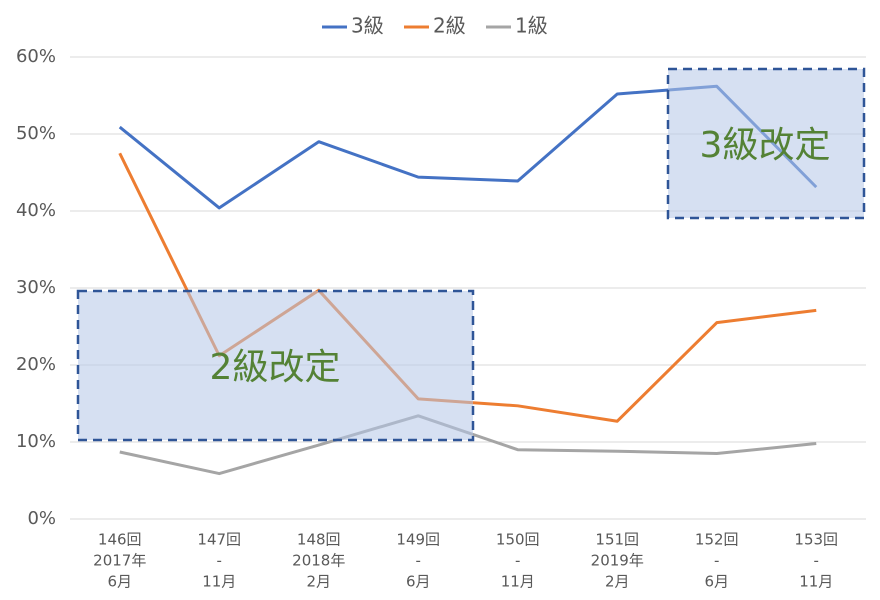 Image resolution: width=880 pixels, height=600 pixels. Describe the element at coordinates (36, 210) in the screenshot. I see `y-tick-label: 40%` at that location.